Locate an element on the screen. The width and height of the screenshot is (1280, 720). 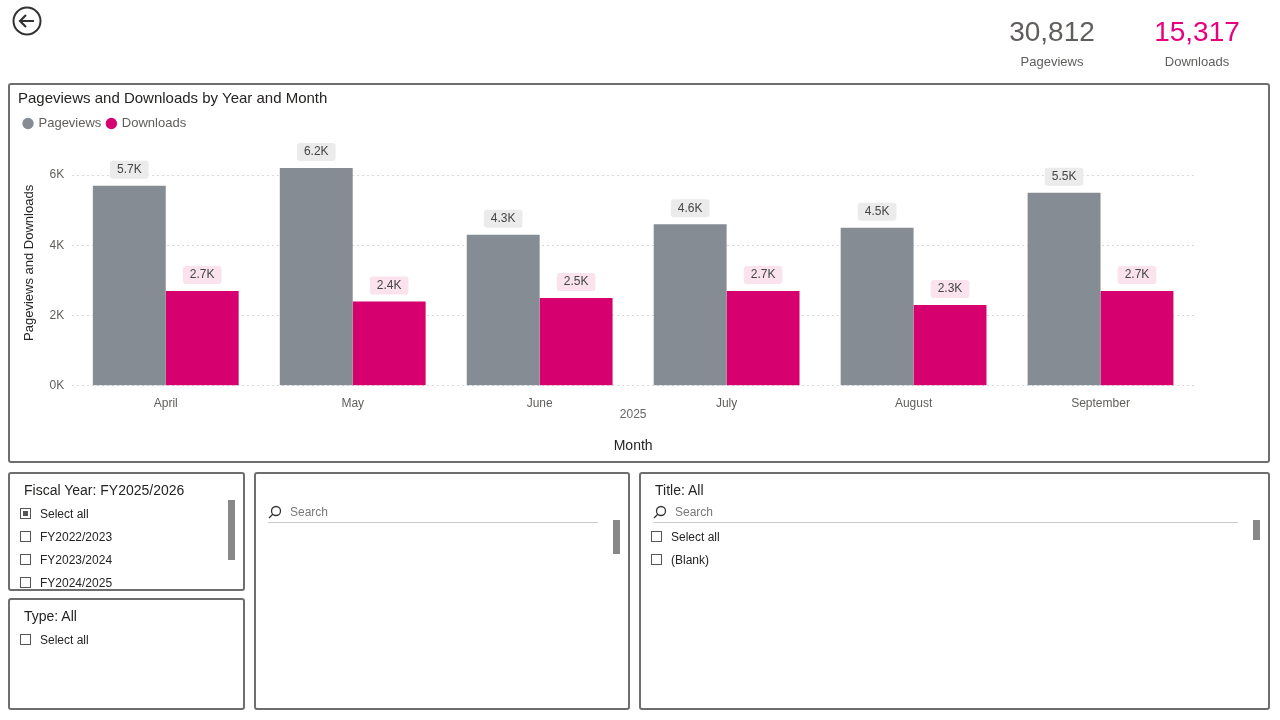
legend-label: Pageviews is located at coordinates (70, 123).